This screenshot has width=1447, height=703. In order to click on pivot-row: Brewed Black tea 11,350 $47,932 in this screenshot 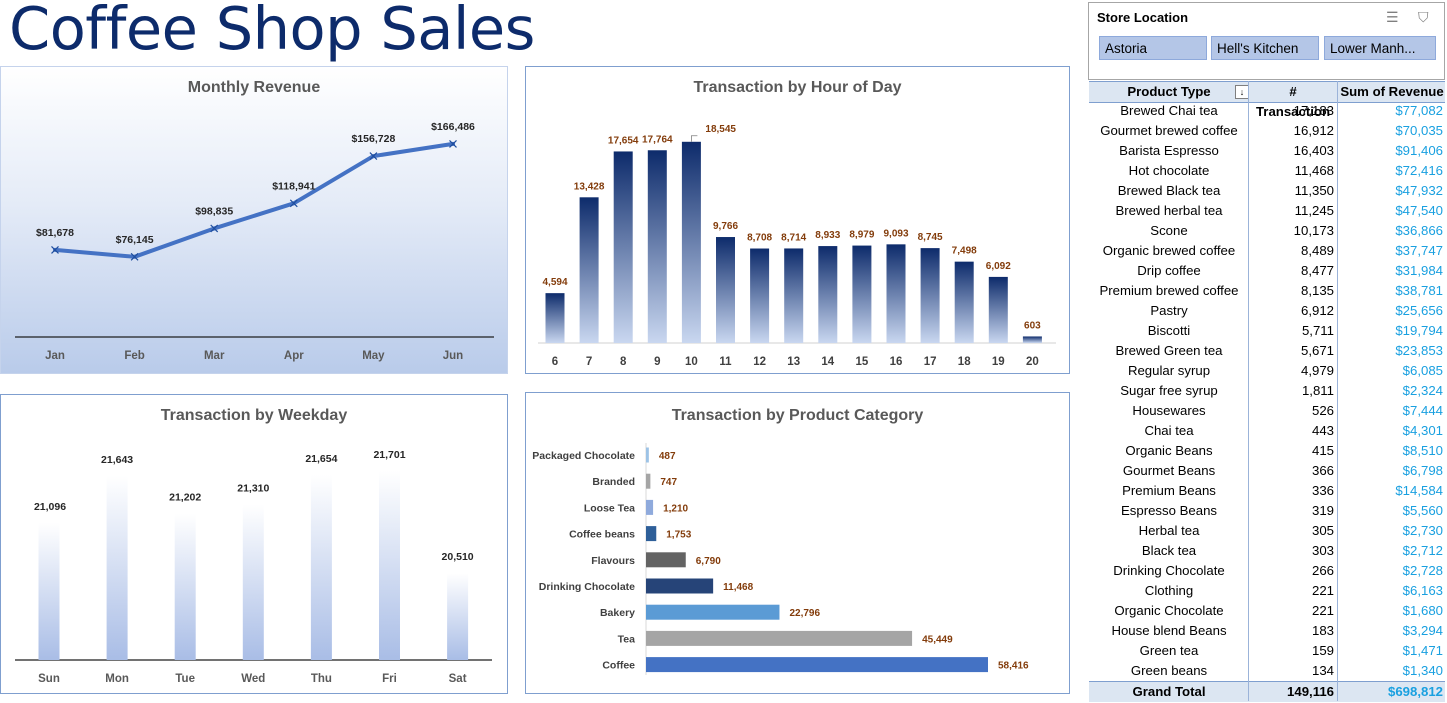, I will do `click(1267, 191)`.